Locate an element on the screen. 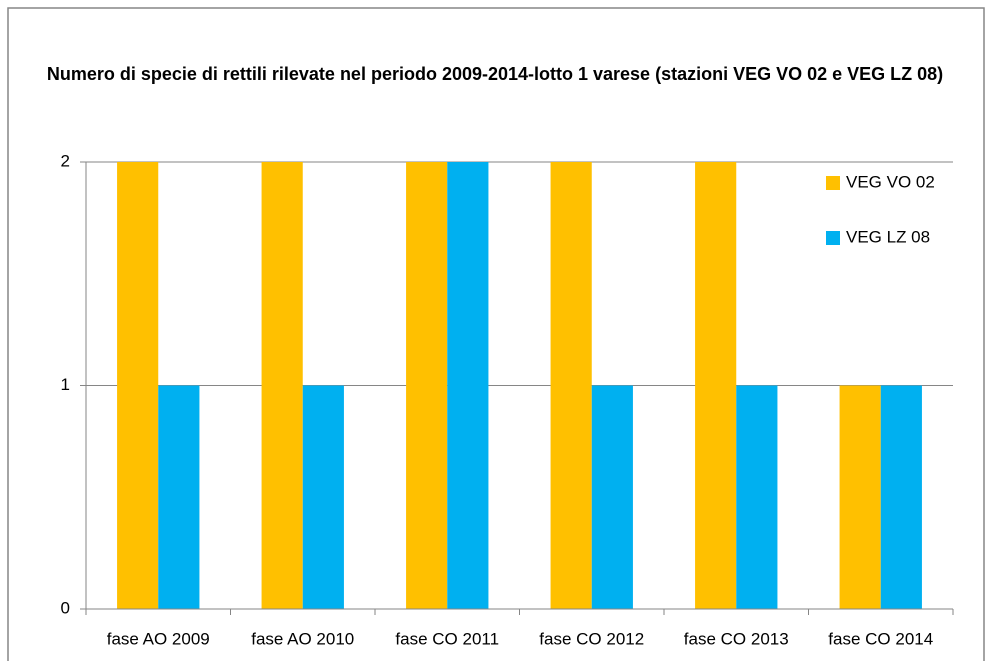  legend-label: VEG VO 02 is located at coordinates (890, 181).